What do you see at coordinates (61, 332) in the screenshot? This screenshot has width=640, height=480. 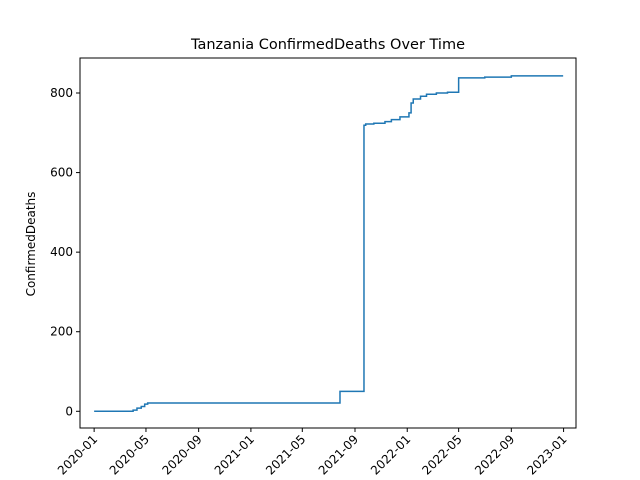 I see `y-tick-label: 200` at bounding box center [61, 332].